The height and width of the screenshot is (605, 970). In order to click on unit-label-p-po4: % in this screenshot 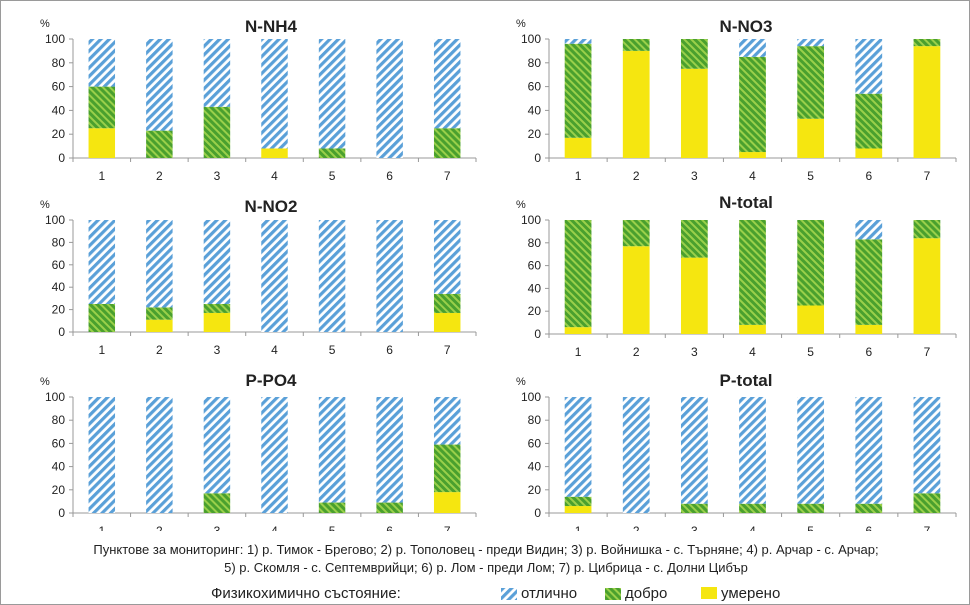, I will do `click(45, 382)`.